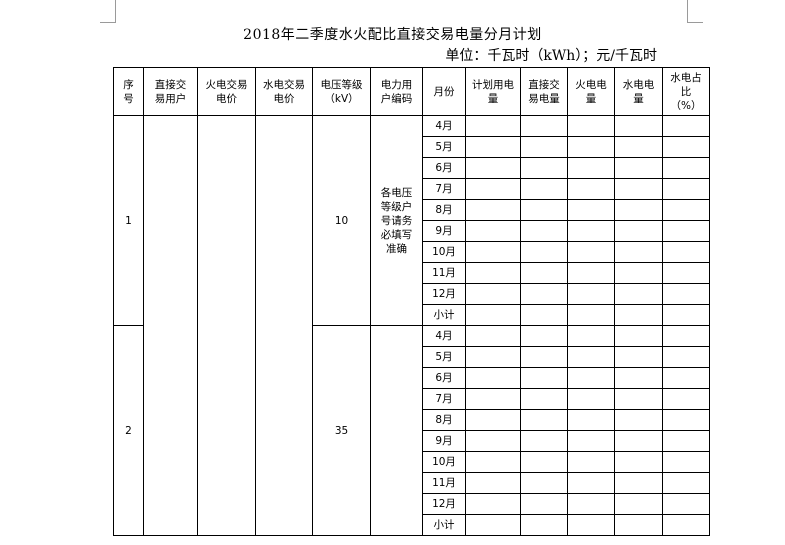 Image resolution: width=785 pixels, height=545 pixels. Describe the element at coordinates (396, 430) in the screenshot. I see `user-code-cell` at that location.